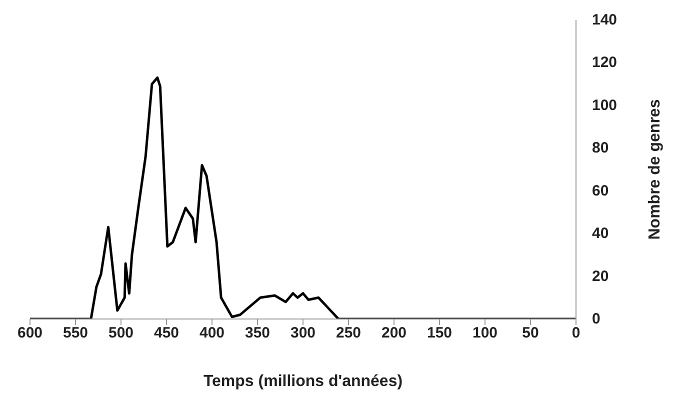 This screenshot has width=677, height=416. I want to click on y-tick-label: 40, so click(600, 233).